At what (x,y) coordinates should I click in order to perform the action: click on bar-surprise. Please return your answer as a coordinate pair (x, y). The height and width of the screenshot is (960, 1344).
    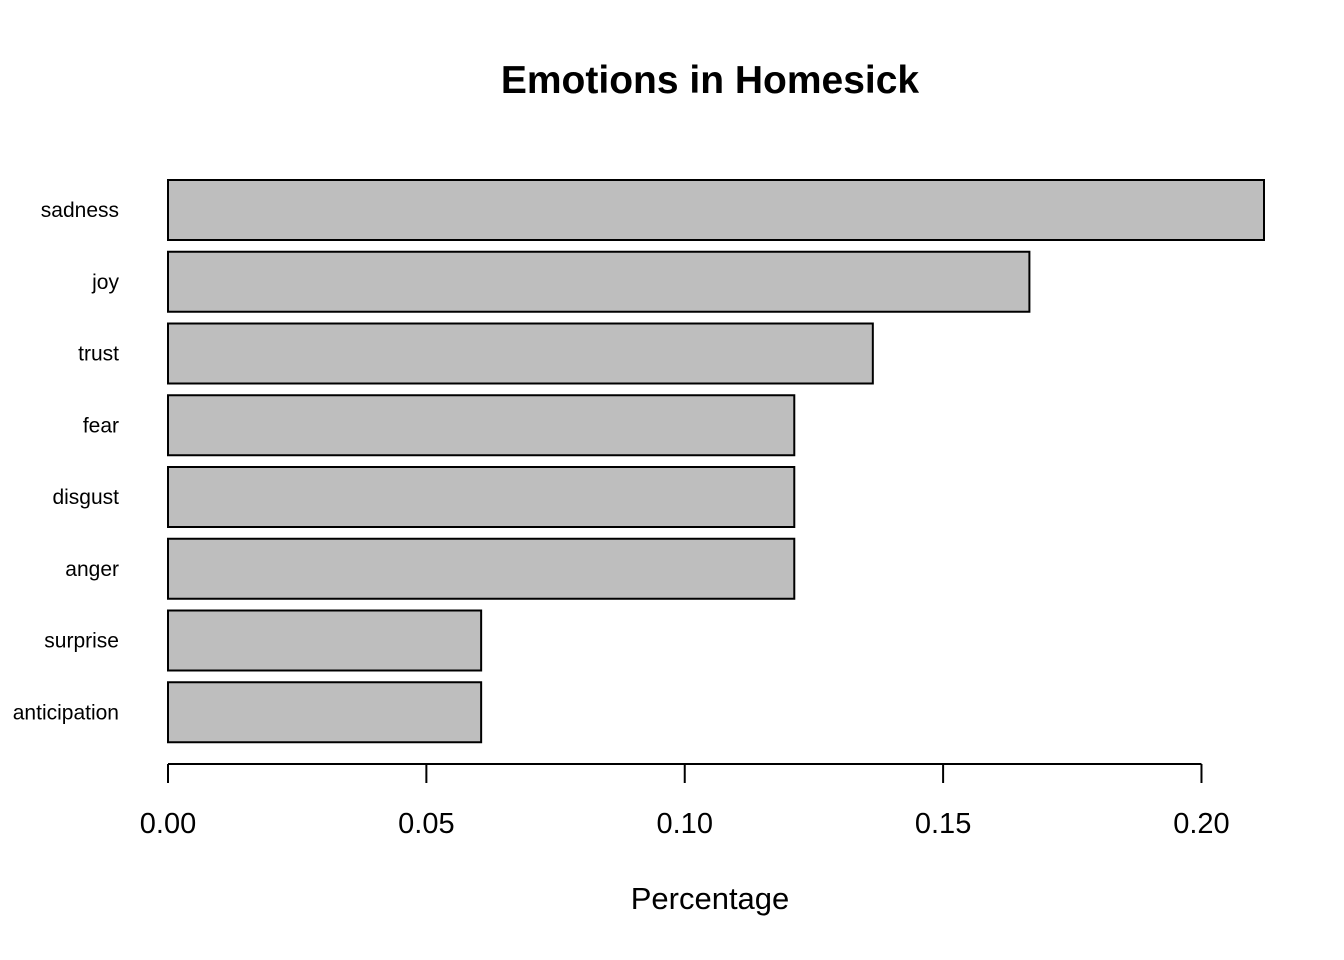
    Looking at the image, I should click on (325, 640).